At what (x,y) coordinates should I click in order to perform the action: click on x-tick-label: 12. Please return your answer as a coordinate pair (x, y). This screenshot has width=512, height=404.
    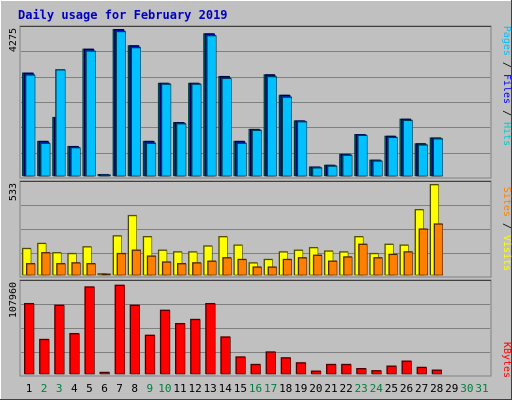
    Looking at the image, I should click on (194, 388).